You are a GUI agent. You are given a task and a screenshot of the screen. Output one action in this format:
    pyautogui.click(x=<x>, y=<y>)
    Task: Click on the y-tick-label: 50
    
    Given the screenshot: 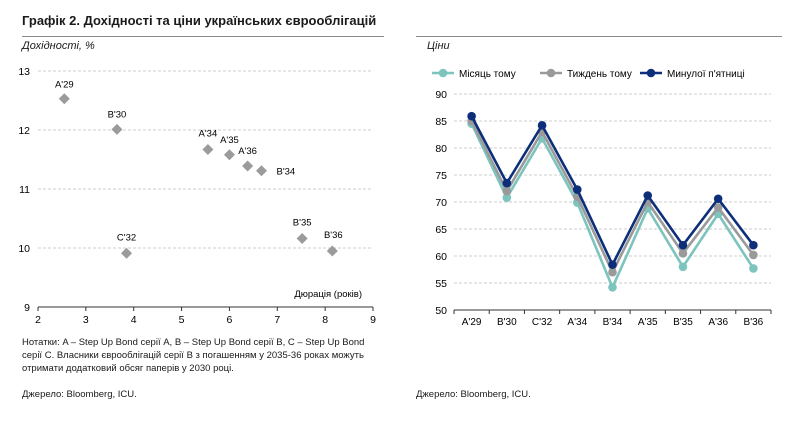 What is the action you would take?
    pyautogui.click(x=441, y=311)
    